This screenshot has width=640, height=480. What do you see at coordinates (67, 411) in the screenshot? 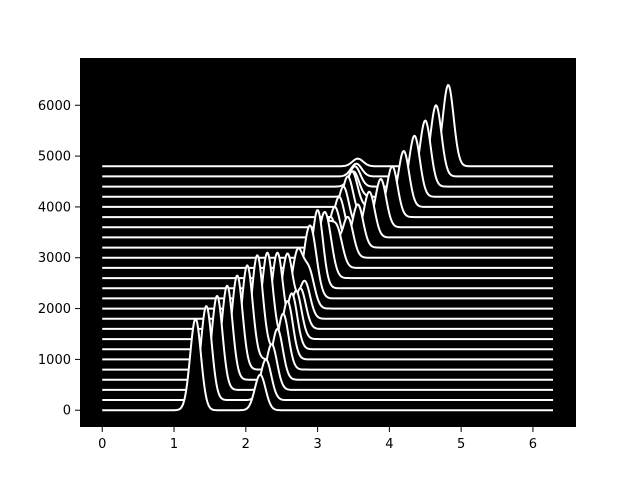
I see `y-tick-label: 0` at bounding box center [67, 411].